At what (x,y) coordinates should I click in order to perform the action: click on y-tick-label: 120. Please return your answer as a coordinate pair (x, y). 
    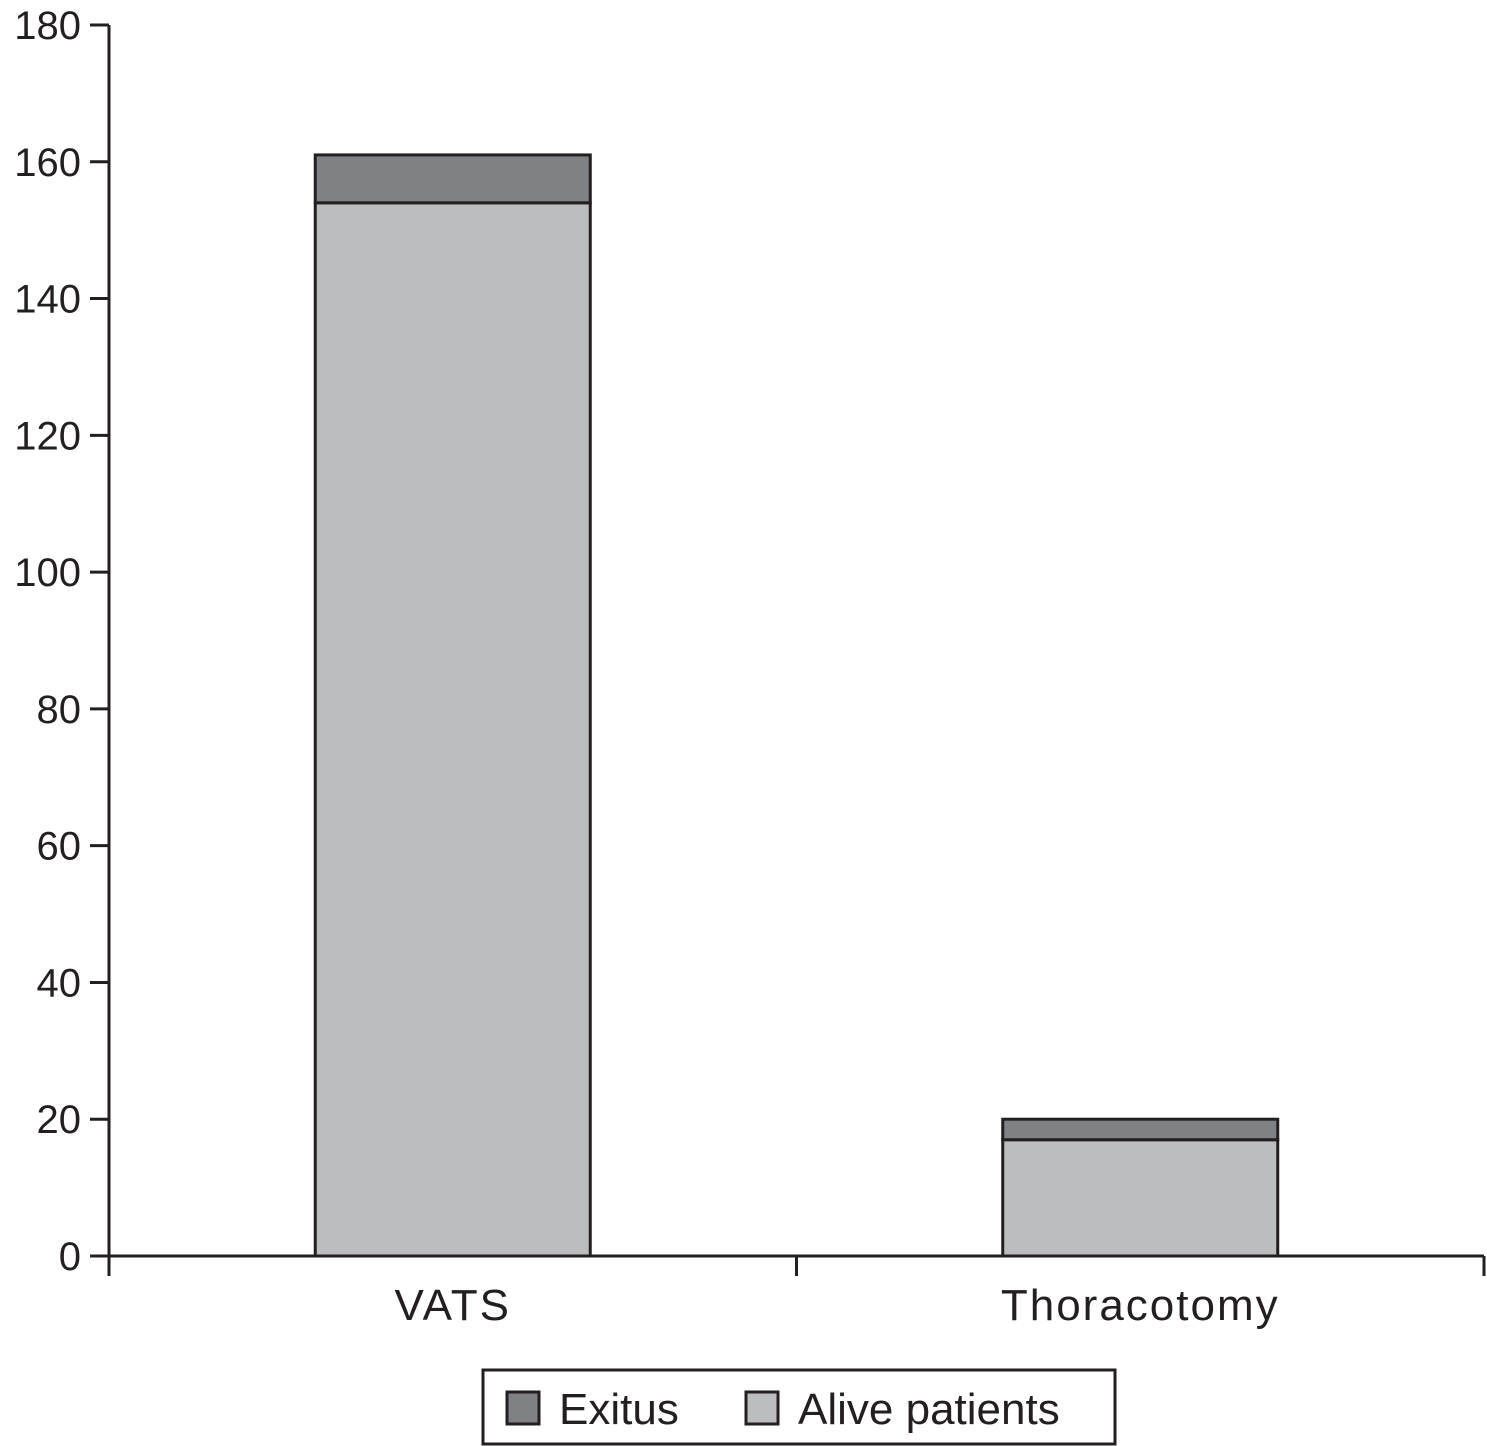
    Looking at the image, I should click on (47, 436).